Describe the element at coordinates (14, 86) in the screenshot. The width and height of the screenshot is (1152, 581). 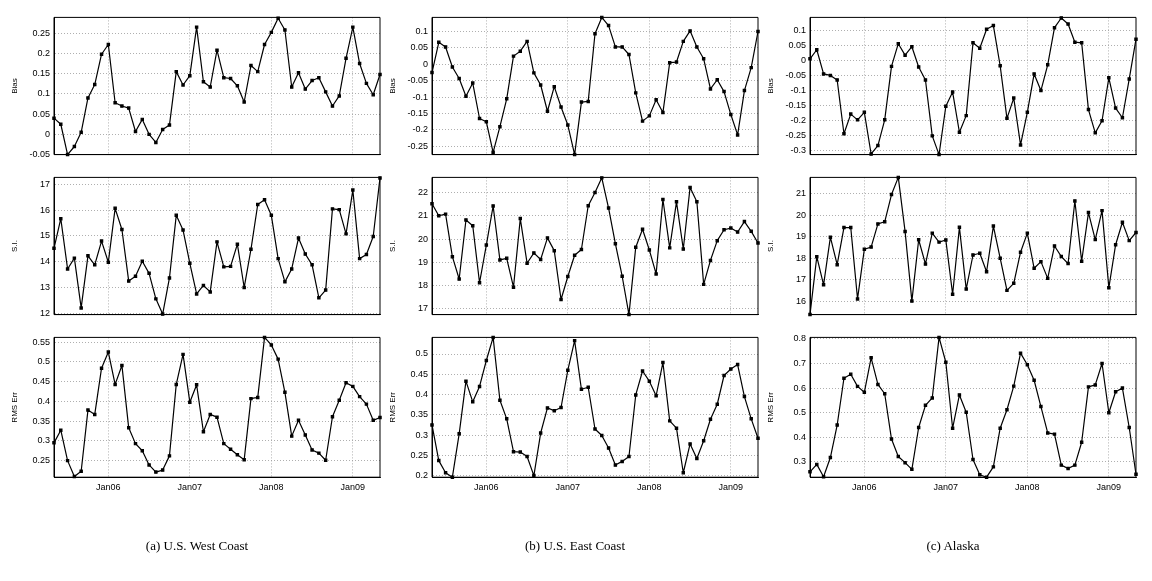
I see `y-axis-title: Bias` at that location.